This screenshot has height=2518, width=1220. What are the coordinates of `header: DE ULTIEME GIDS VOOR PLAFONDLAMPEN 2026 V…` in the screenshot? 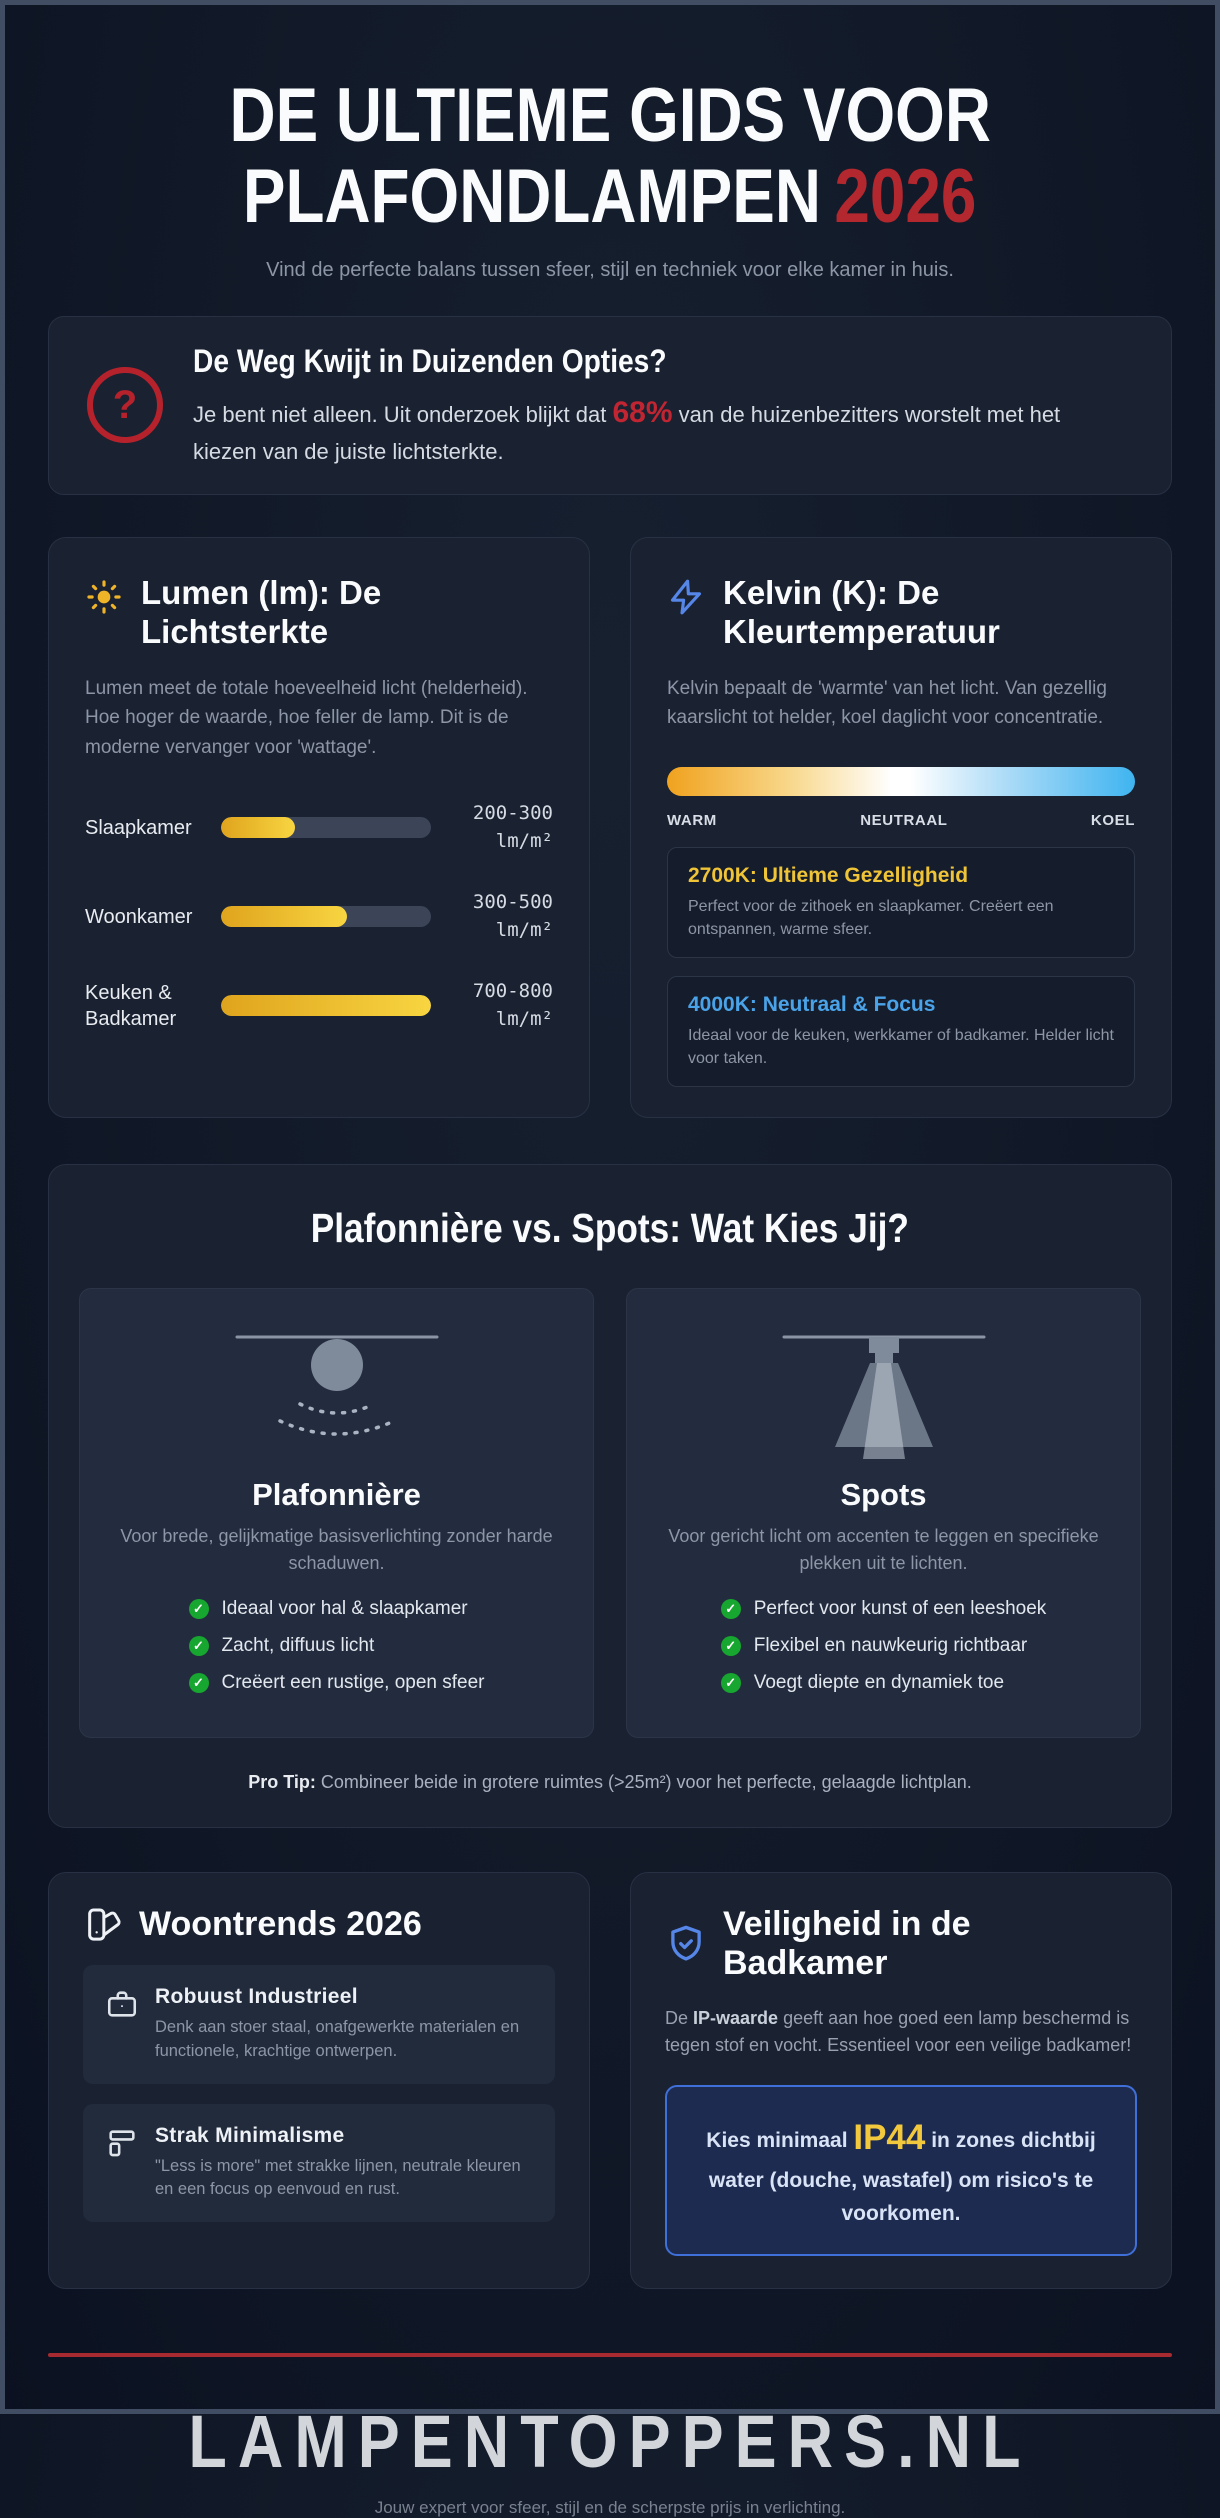 It's located at (610, 179).